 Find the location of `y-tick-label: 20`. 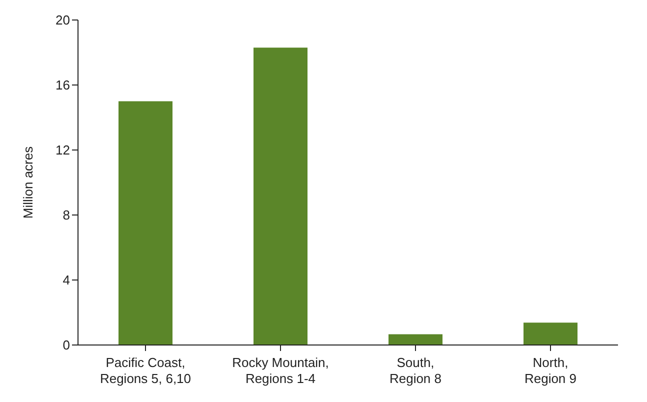

y-tick-label: 20 is located at coordinates (63, 20).